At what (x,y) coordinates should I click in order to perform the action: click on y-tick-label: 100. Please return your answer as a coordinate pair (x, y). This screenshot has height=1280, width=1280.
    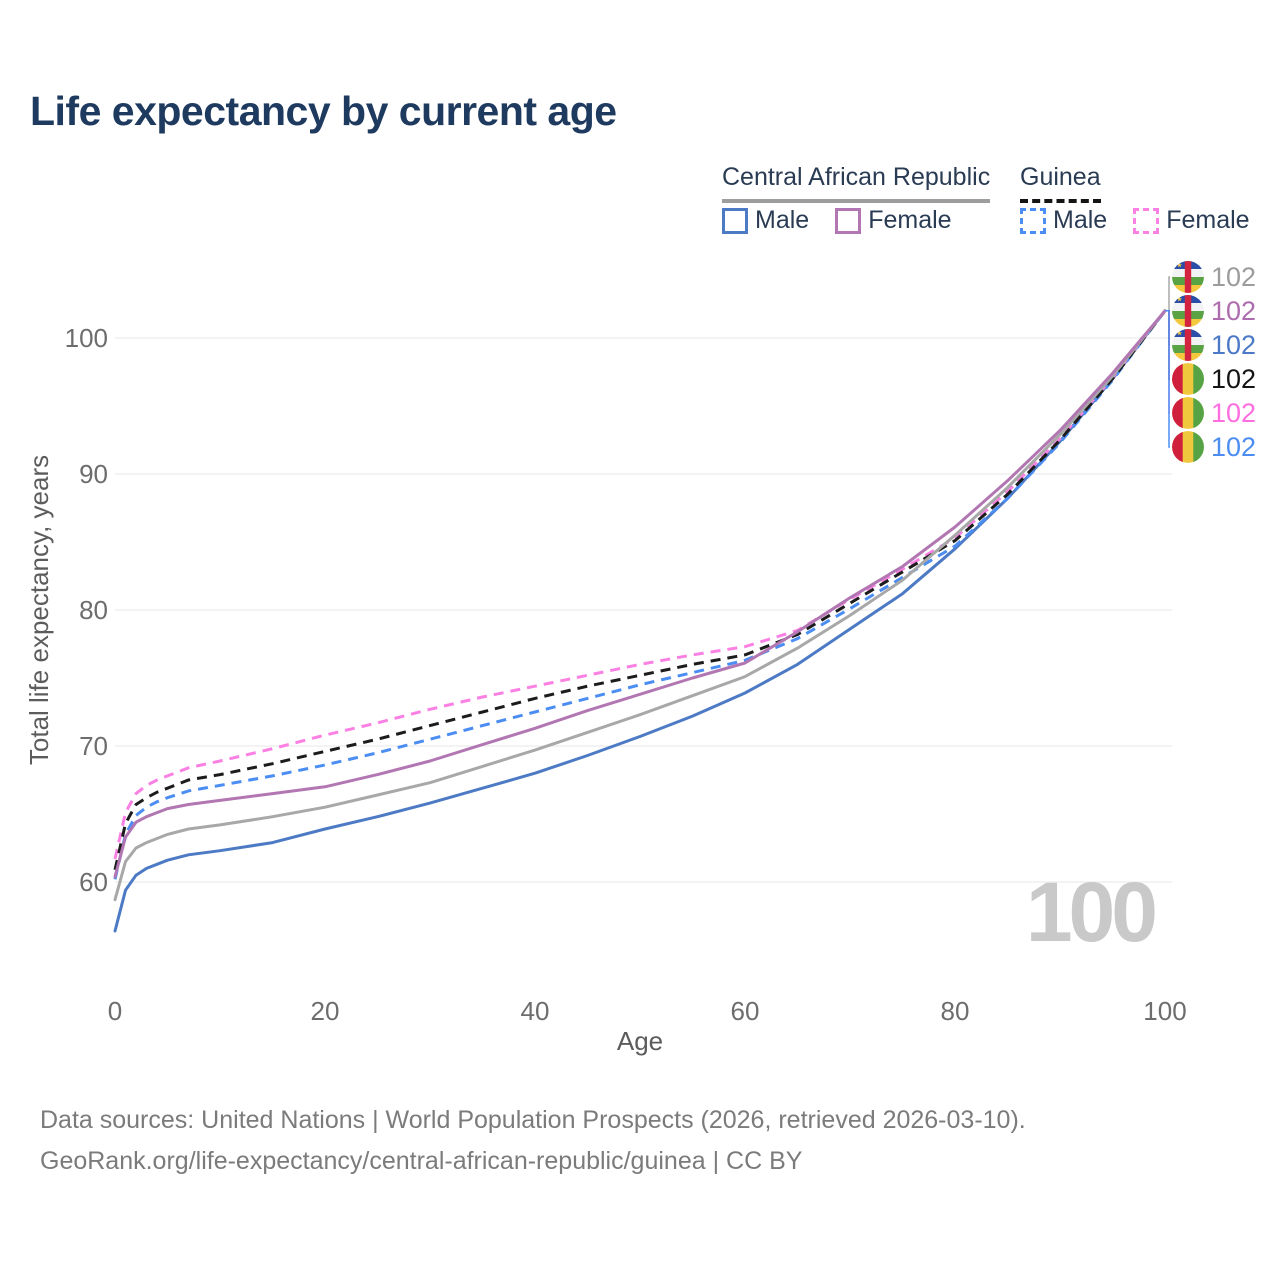
    Looking at the image, I should click on (86, 338).